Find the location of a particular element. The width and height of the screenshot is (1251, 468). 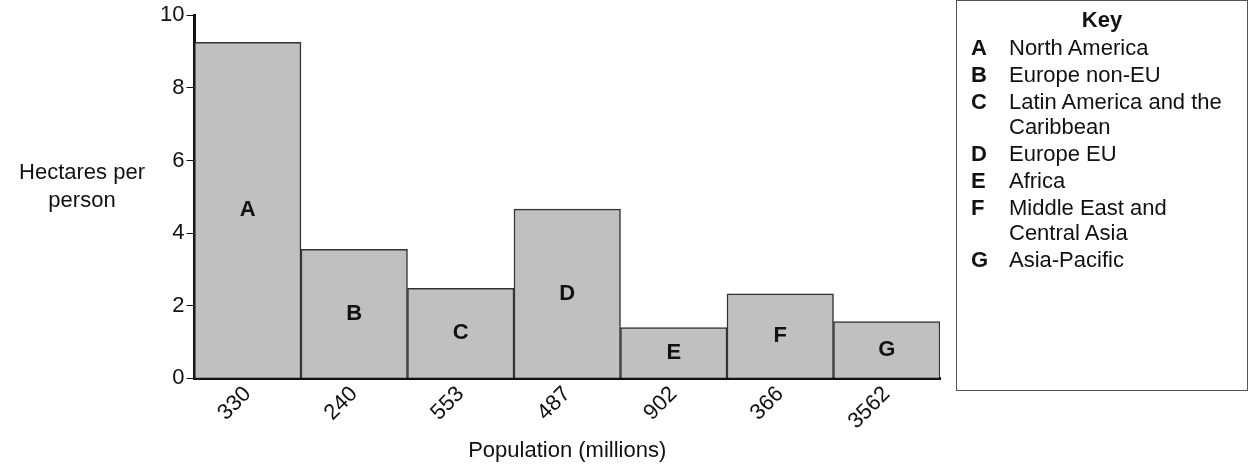

y-tick-label: 6 is located at coordinates (178, 159).